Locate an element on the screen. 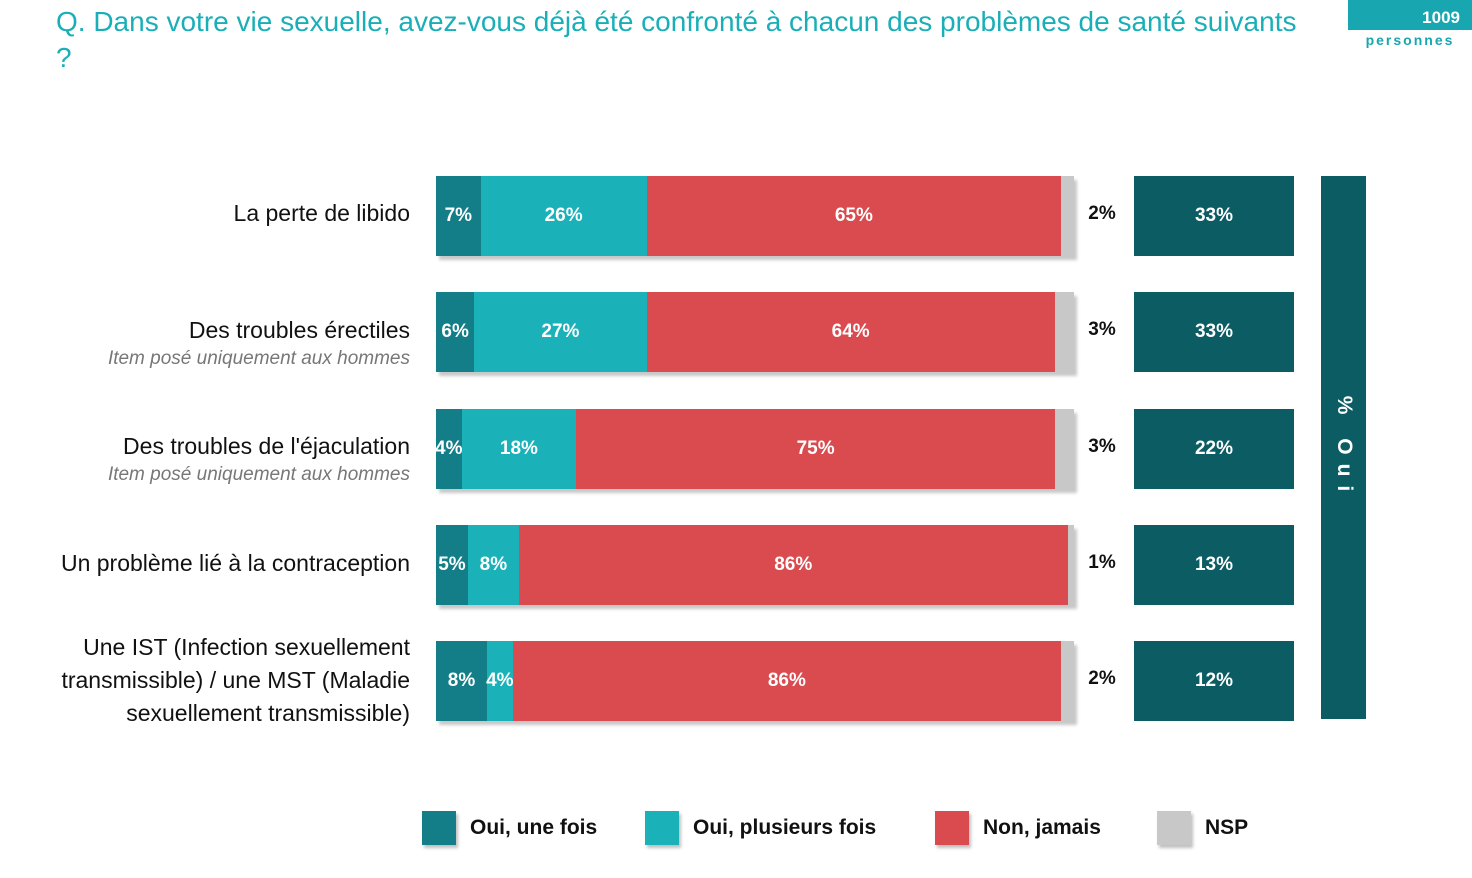  oui-total-box: 12% is located at coordinates (1214, 681).